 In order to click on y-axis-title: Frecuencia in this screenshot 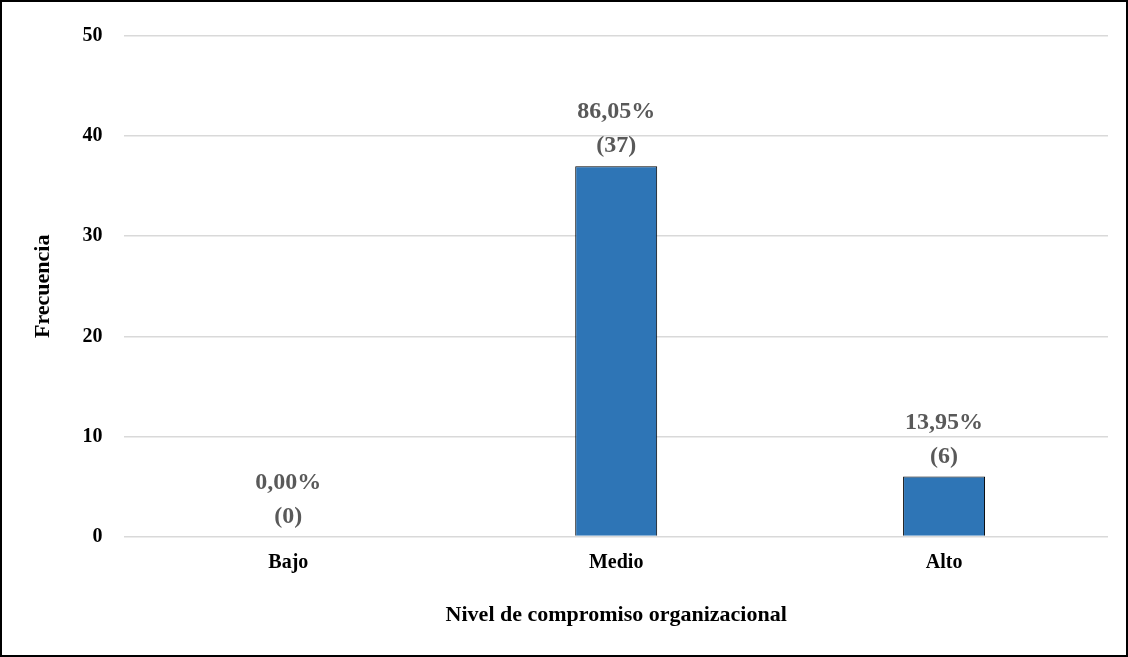, I will do `click(41, 286)`.